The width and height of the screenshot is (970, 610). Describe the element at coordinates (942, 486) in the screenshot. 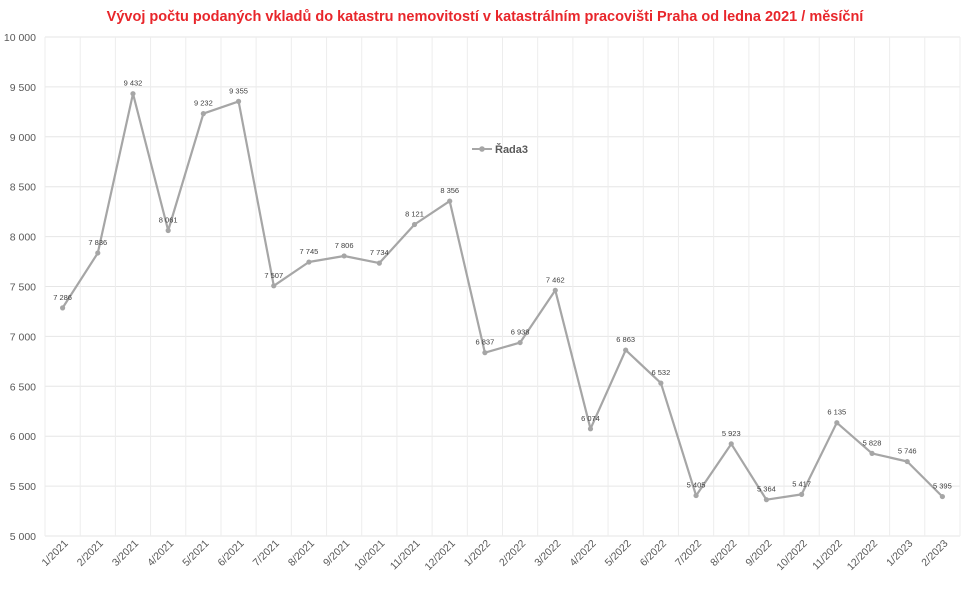

I see `data-label: 5 395` at that location.